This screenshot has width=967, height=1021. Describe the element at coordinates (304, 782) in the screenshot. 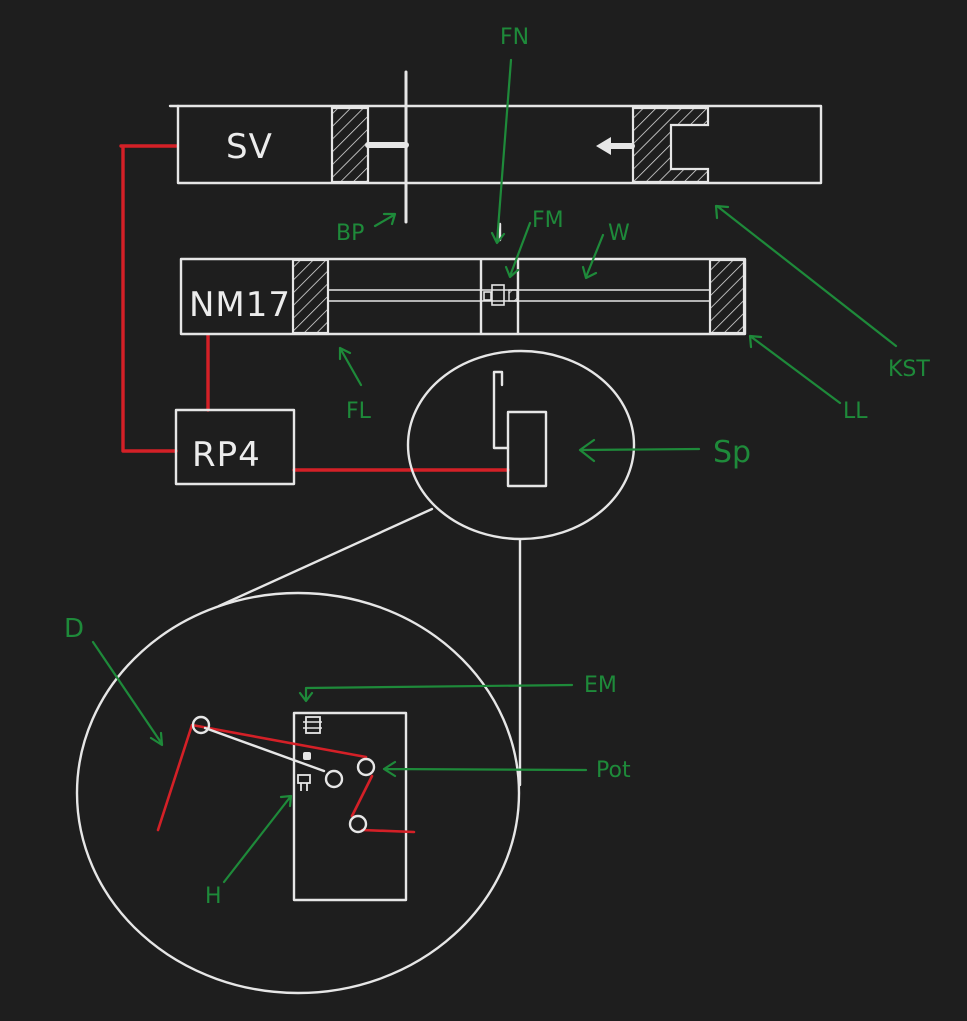

I see `hall-sensor-icon` at that location.